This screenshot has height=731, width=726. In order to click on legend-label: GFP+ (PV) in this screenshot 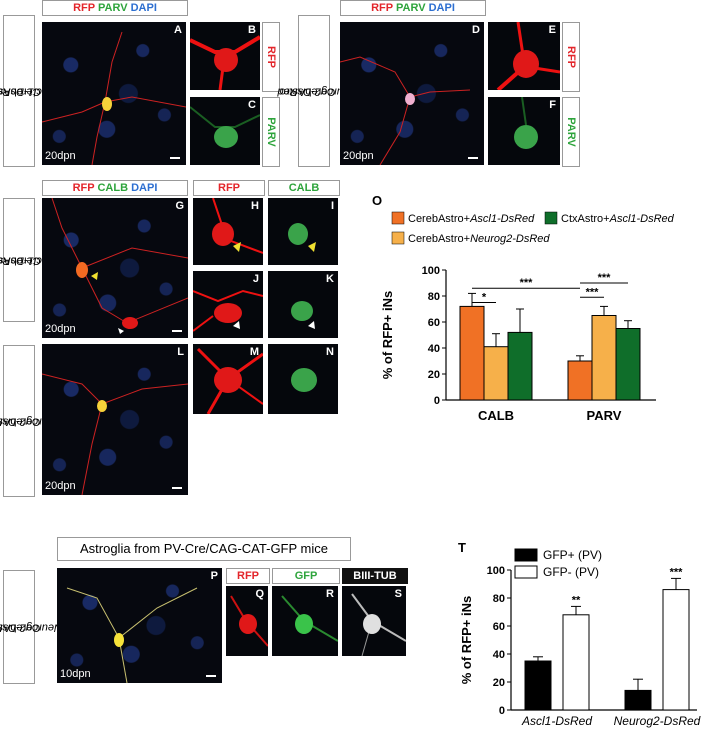, I will do `click(572, 555)`.